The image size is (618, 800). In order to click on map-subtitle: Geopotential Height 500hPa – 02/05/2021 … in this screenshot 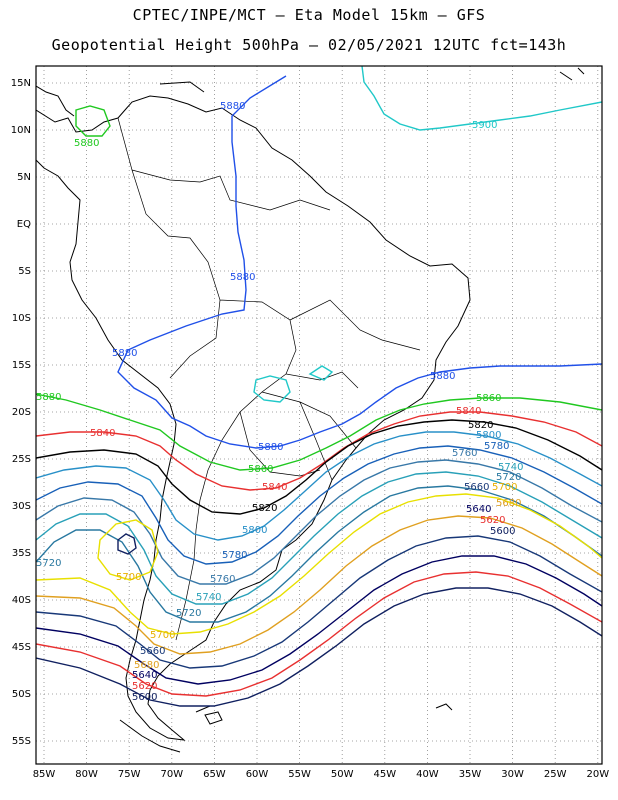, I will do `click(309, 45)`.